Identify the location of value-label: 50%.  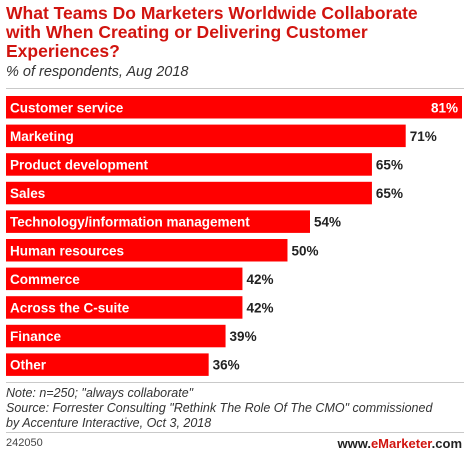
(304, 250).